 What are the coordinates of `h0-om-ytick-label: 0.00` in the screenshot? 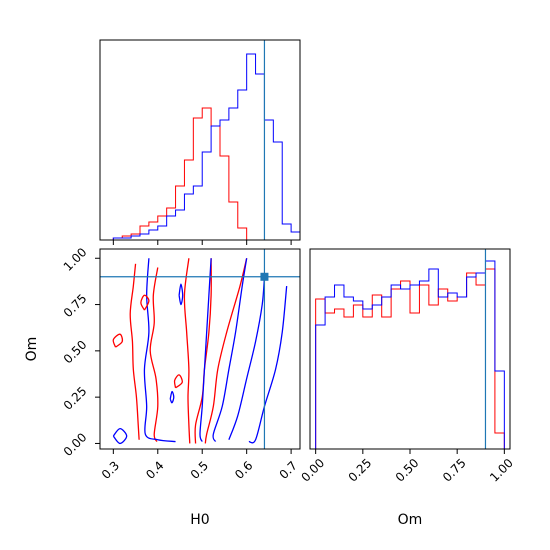 It's located at (75, 444).